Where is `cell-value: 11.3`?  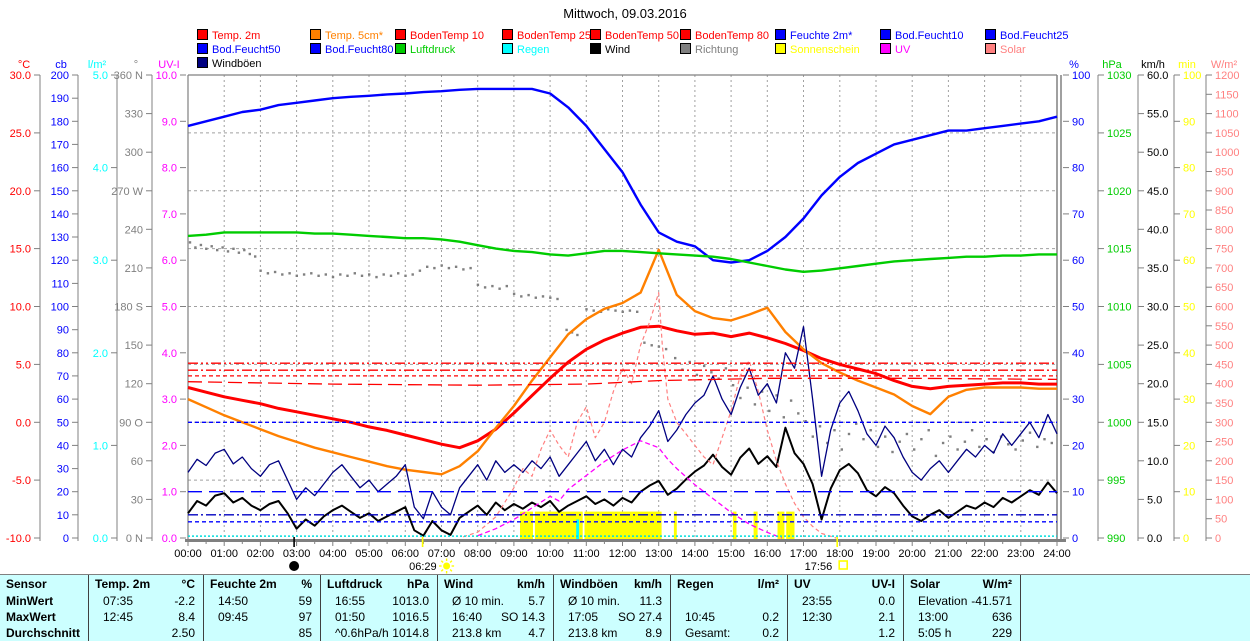 cell-value: 11.3 is located at coordinates (650, 601).